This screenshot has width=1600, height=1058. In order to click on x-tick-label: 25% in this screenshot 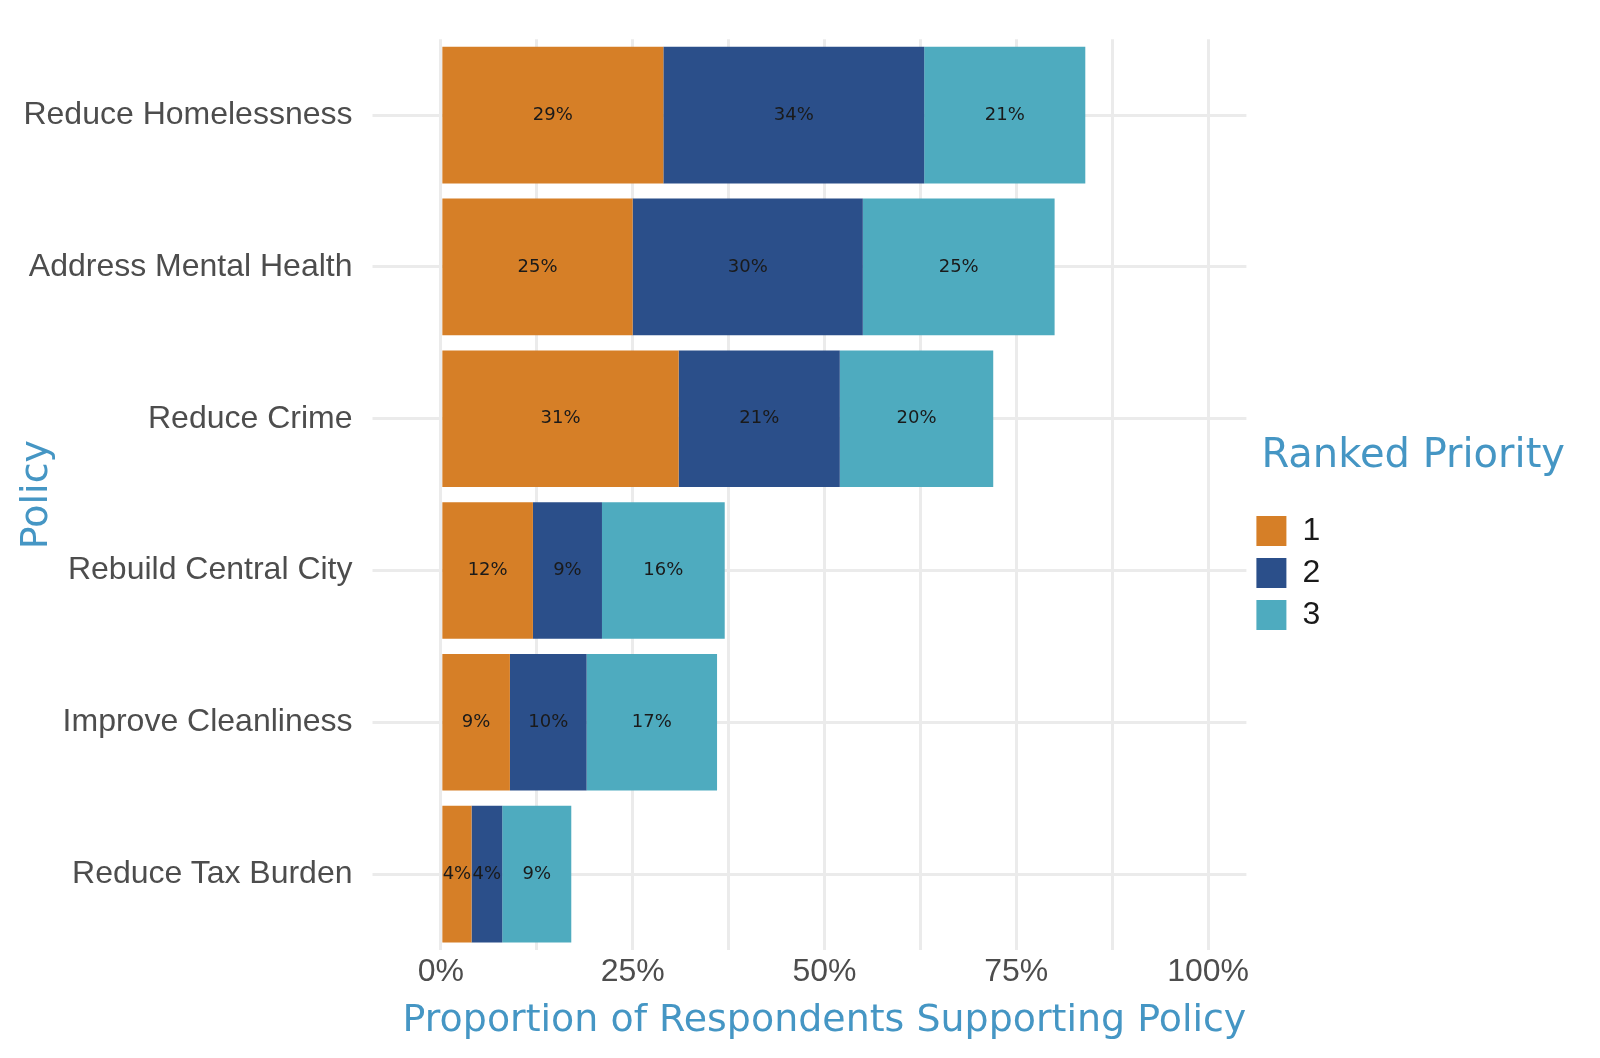, I will do `click(632, 970)`.